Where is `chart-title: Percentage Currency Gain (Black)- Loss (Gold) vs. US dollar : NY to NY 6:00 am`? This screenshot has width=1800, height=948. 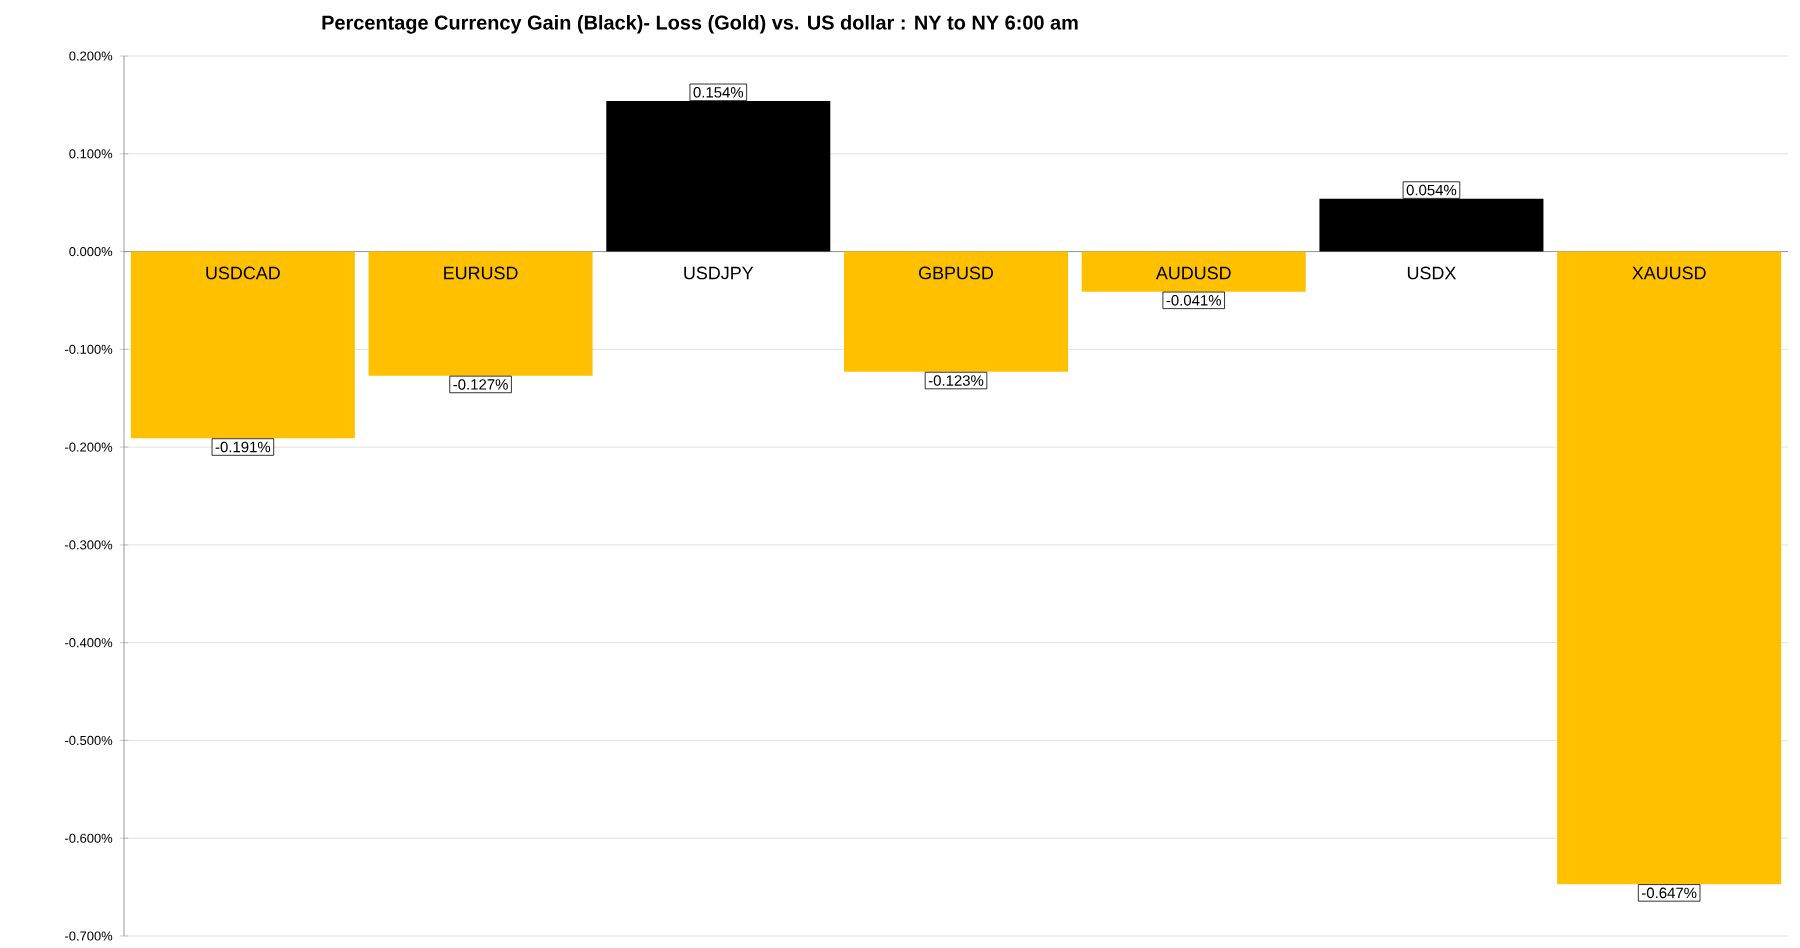
chart-title: Percentage Currency Gain (Black)- Loss (Gold) vs. US dollar : NY to NY 6:00 am is located at coordinates (700, 24).